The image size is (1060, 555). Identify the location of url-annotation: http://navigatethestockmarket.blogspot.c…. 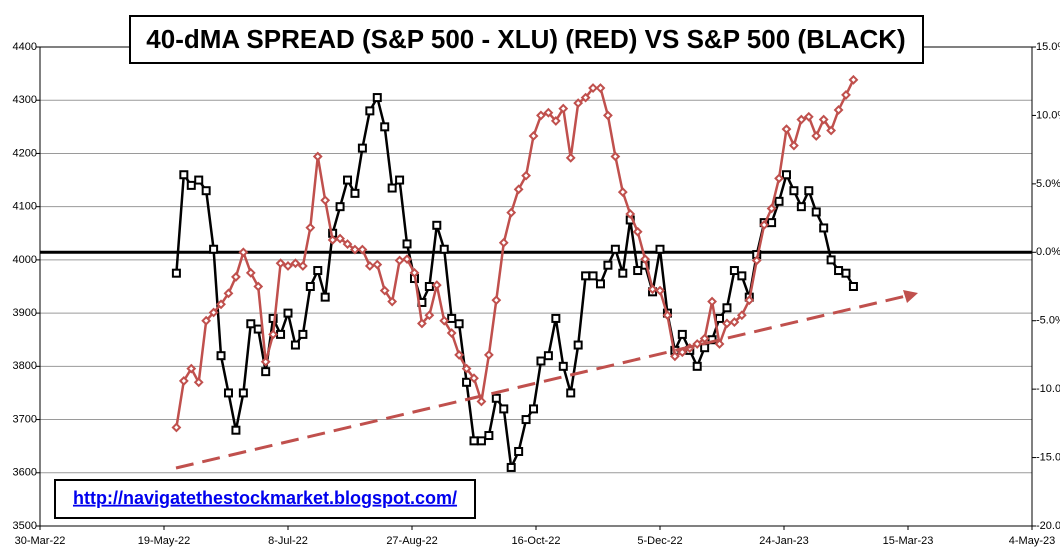
(265, 498).